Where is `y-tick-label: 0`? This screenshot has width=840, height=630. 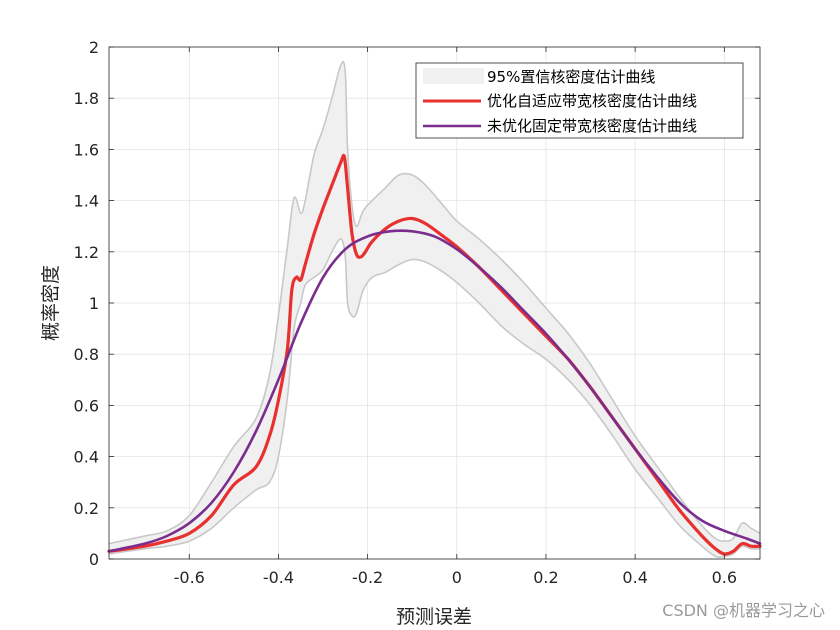
y-tick-label: 0 is located at coordinates (94, 559).